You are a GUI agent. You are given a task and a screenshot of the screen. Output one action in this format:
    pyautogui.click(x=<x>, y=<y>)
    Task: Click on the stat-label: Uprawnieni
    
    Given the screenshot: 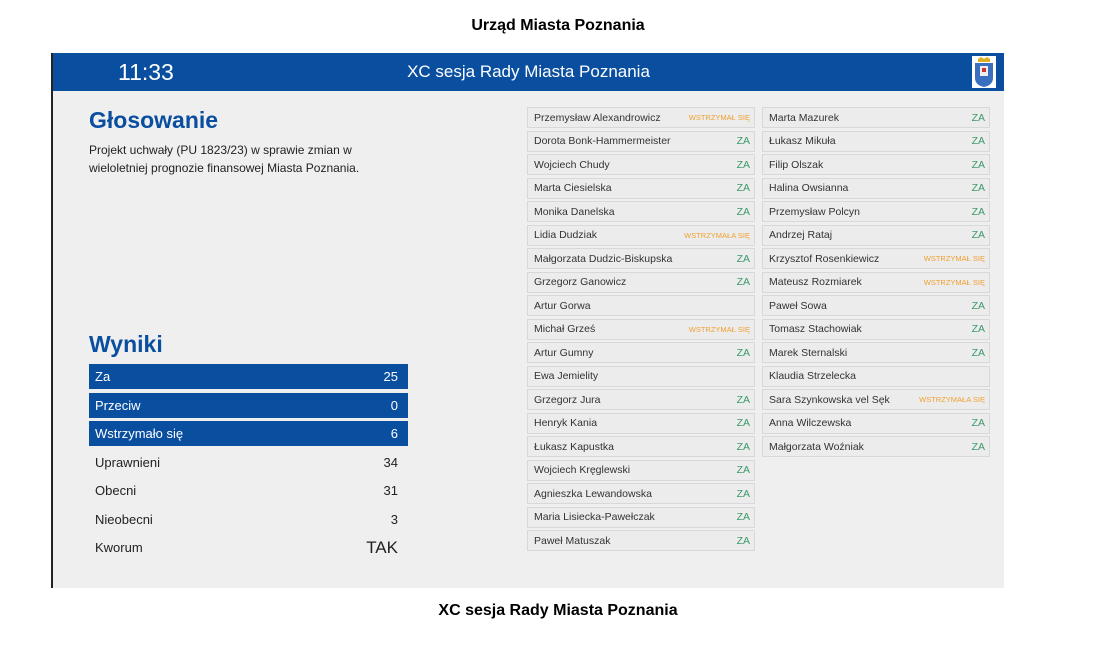 What is the action you would take?
    pyautogui.click(x=128, y=462)
    